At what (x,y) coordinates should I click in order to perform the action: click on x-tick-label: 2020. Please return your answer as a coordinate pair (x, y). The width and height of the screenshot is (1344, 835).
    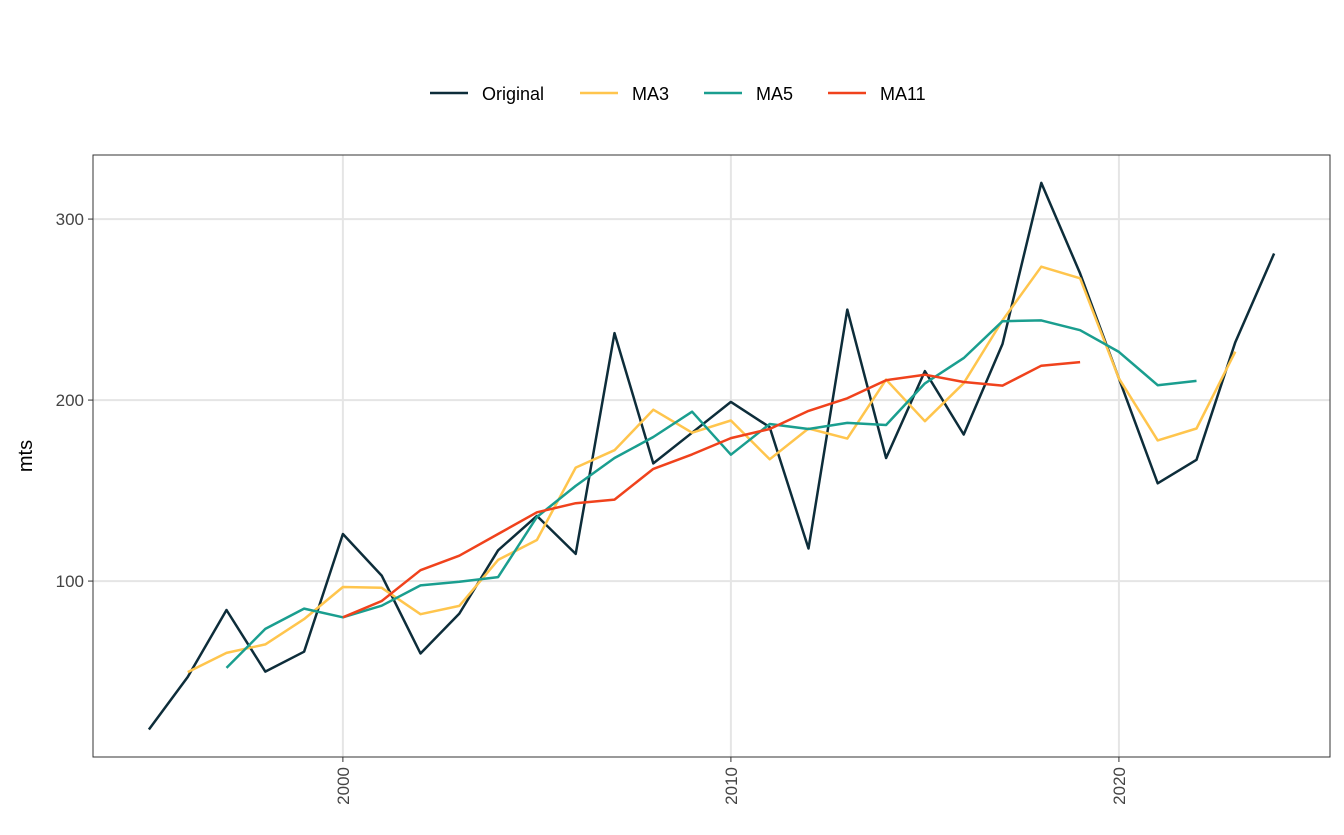
    Looking at the image, I should click on (1119, 786).